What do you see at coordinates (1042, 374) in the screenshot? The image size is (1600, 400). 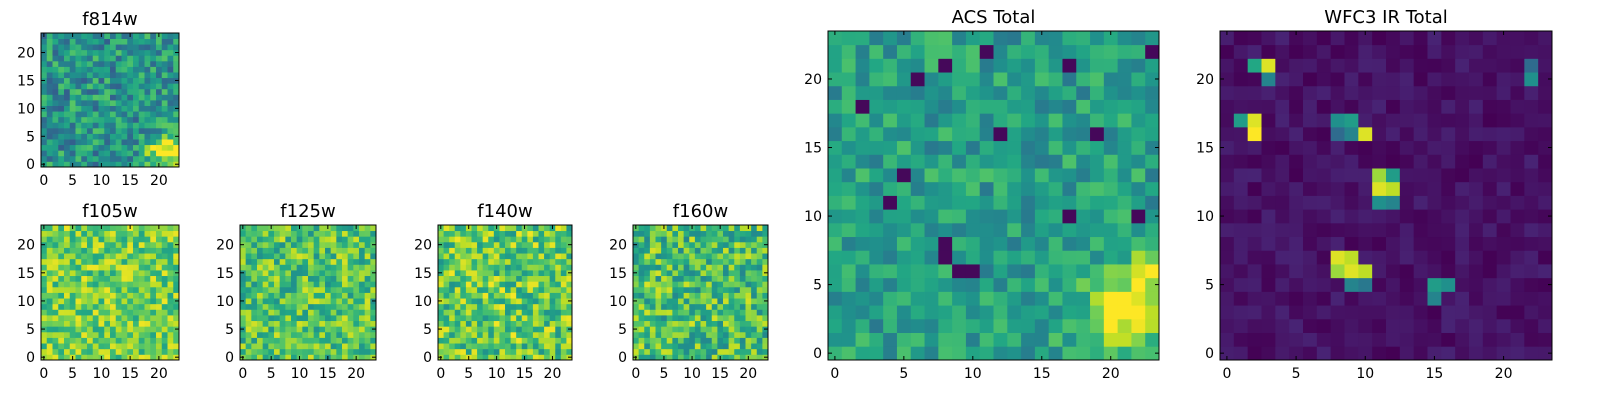 I see `x-tick-label: 15` at bounding box center [1042, 374].